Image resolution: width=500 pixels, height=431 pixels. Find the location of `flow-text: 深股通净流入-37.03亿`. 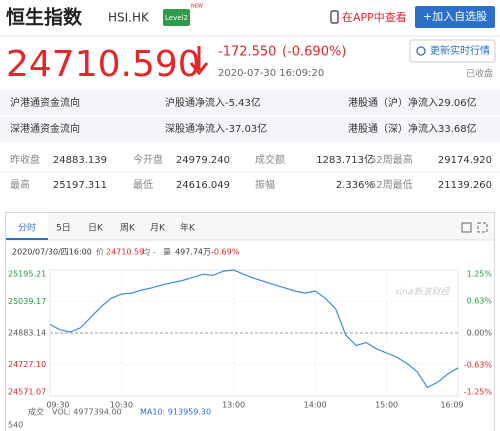

flow-text: 深股通净流入-37.03亿 is located at coordinates (216, 128).